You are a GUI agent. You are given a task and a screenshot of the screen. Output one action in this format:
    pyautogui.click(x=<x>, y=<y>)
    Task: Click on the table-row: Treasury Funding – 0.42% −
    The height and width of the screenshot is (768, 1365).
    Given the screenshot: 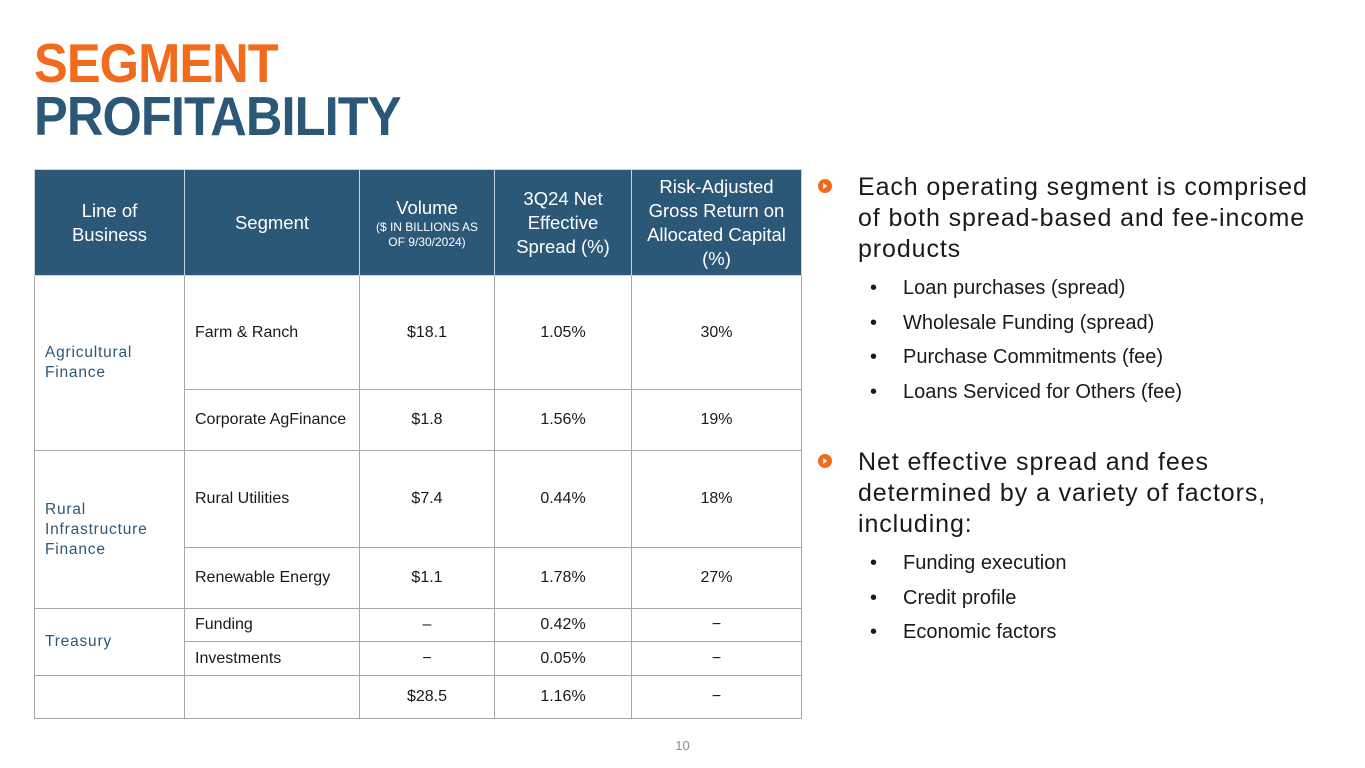 What is the action you would take?
    pyautogui.click(x=418, y=642)
    